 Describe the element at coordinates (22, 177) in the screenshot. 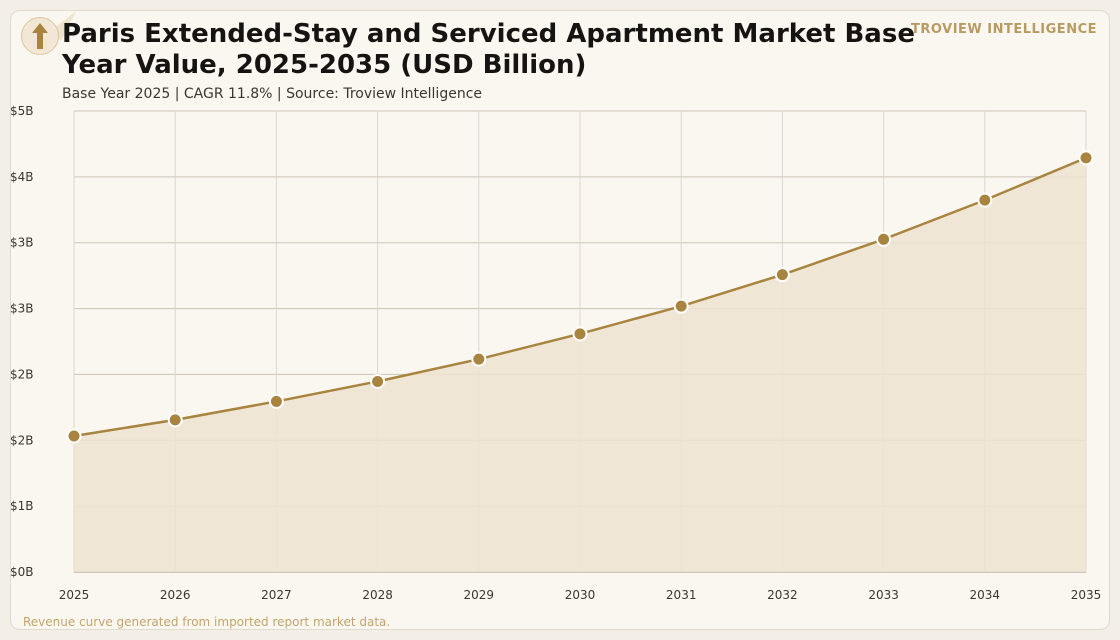

I see `y-tick-label: $4B` at that location.